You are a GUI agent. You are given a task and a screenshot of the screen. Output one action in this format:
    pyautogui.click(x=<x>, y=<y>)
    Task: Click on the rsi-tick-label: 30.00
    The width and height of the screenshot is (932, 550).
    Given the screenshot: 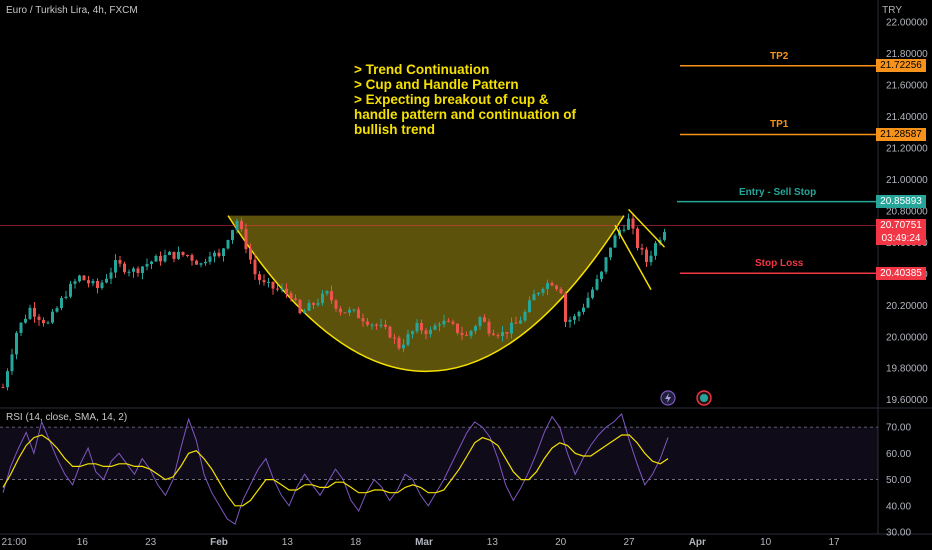 What is the action you would take?
    pyautogui.click(x=898, y=533)
    